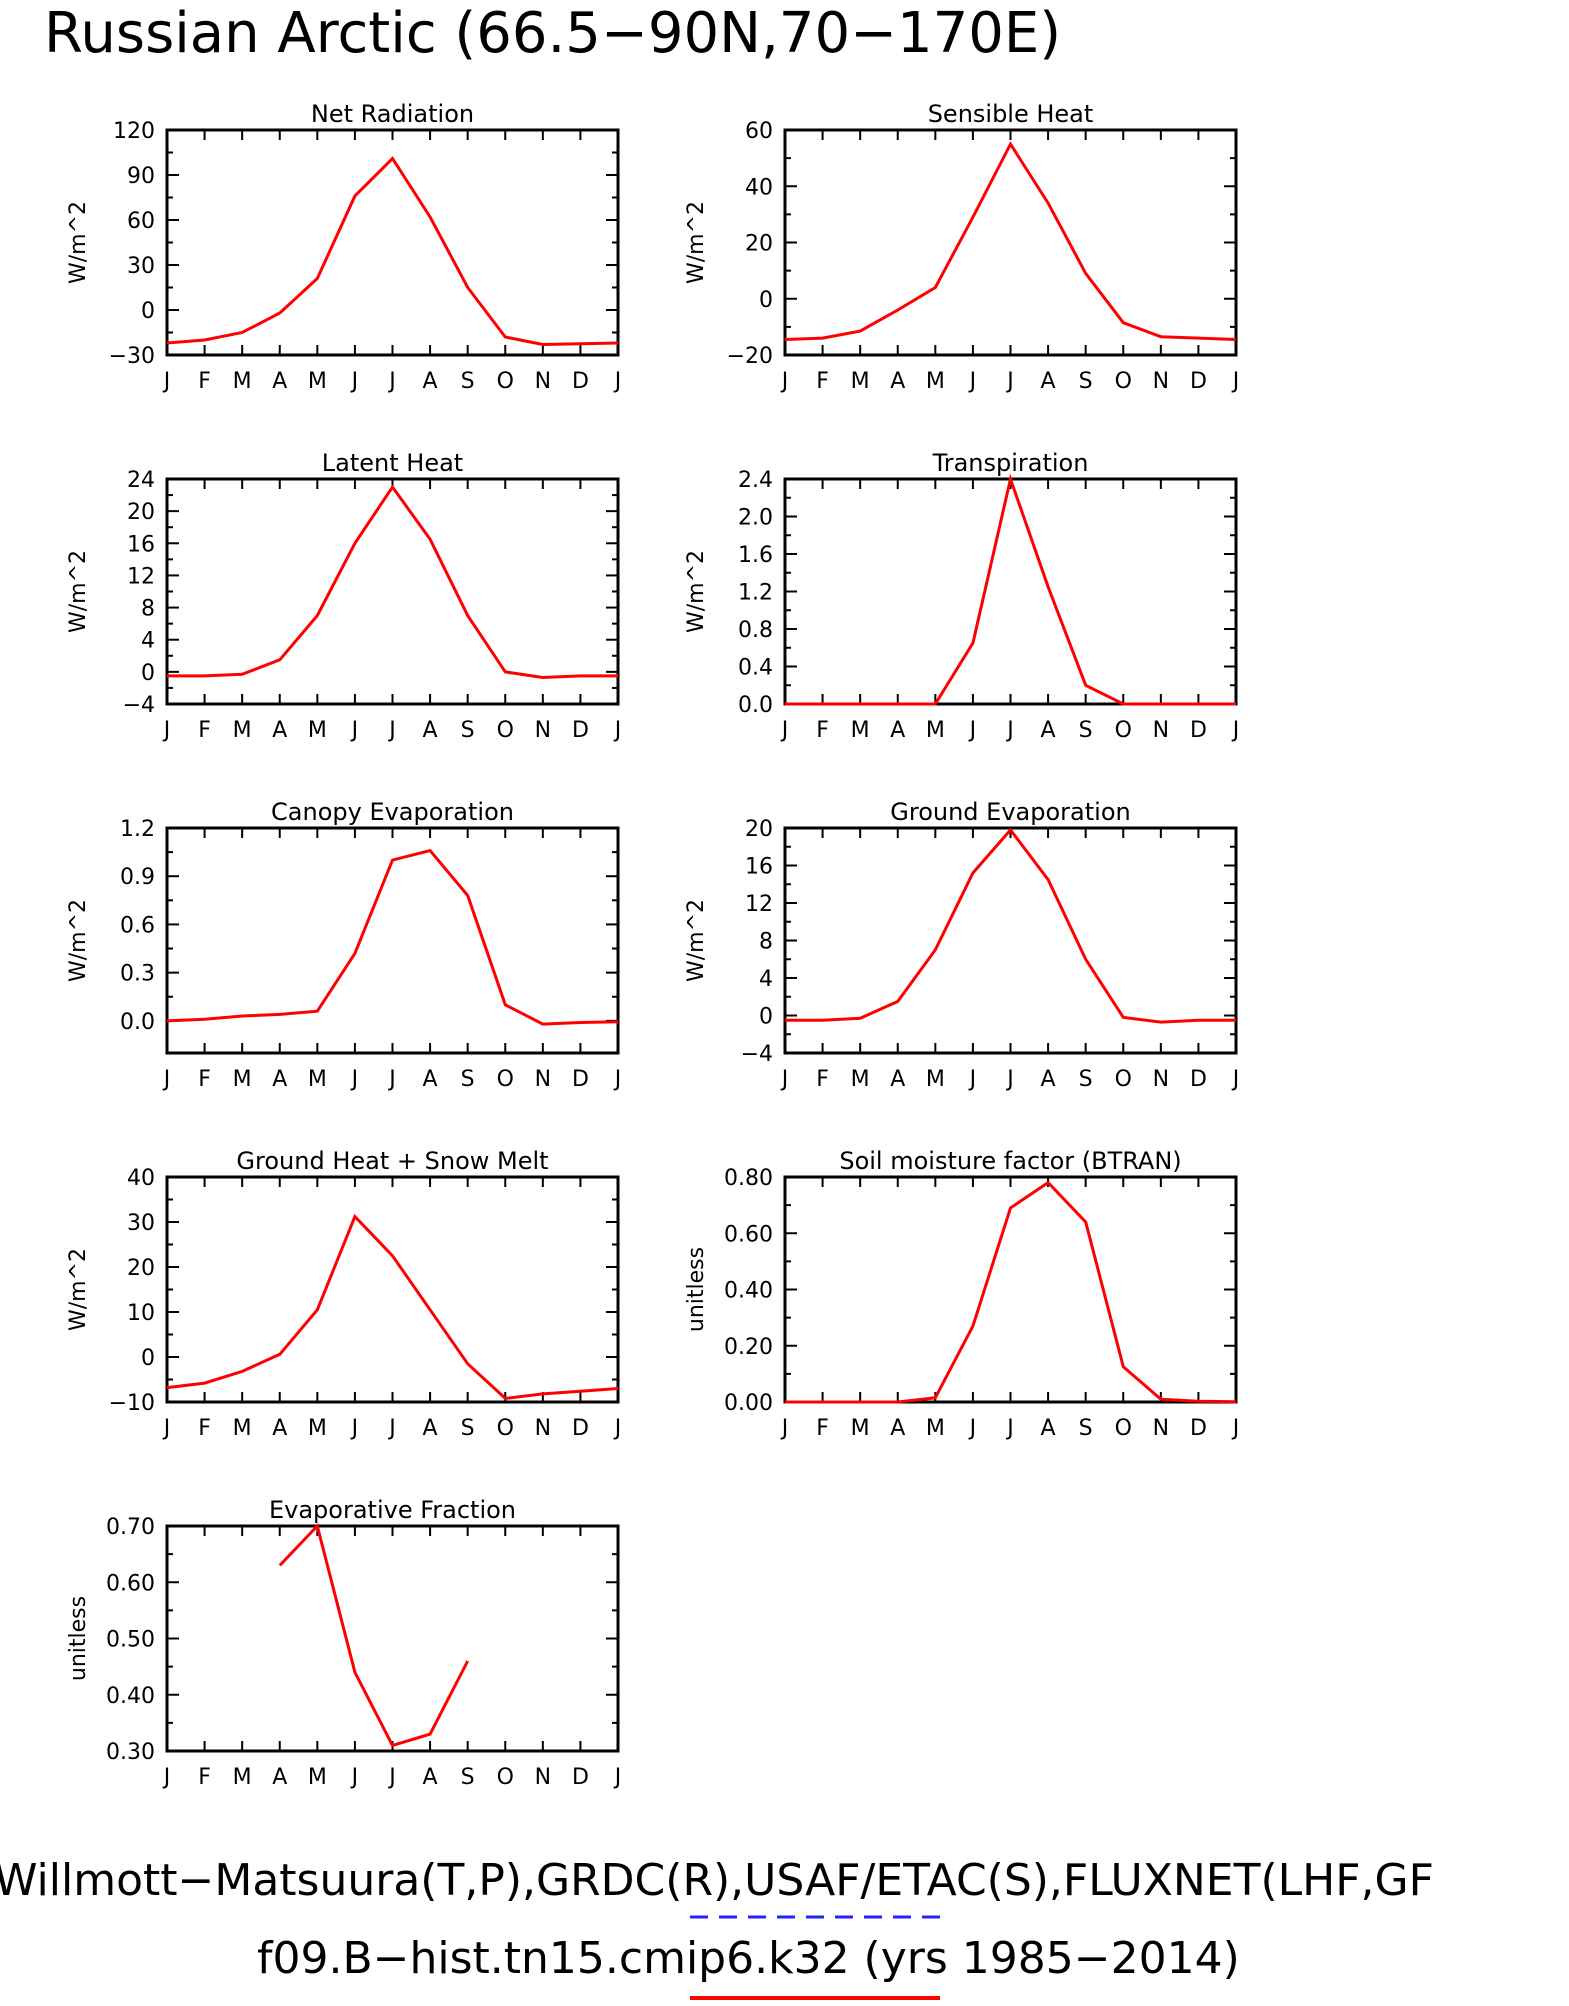 This screenshot has width=1569, height=2006. I want to click on latent-heat-title: Latent Heat, so click(392, 463).